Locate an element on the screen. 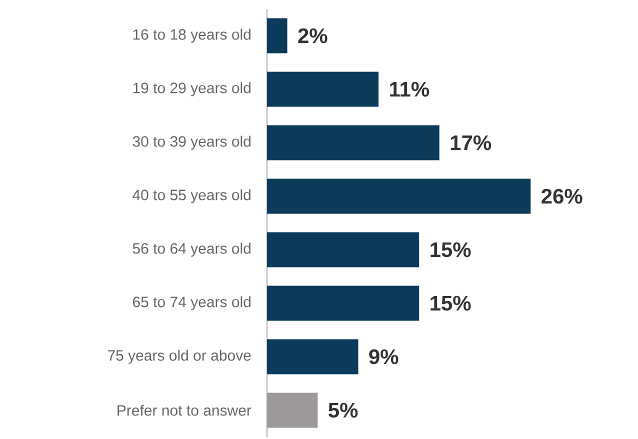 Image resolution: width=638 pixels, height=439 pixels. data-label: 2% is located at coordinates (313, 36).